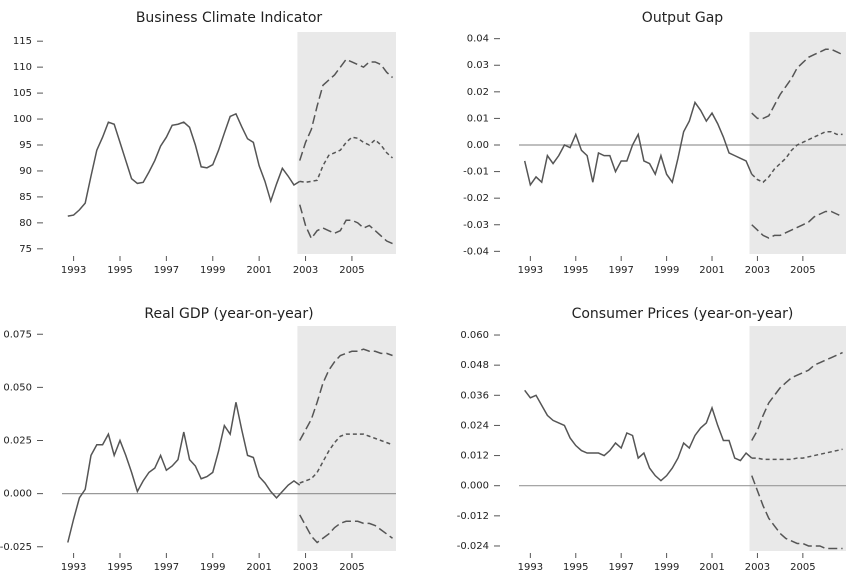 Image resolution: width=848 pixels, height=574 pixels. Describe the element at coordinates (476, 172) in the screenshot. I see `y-tick-label: -0.01` at that location.